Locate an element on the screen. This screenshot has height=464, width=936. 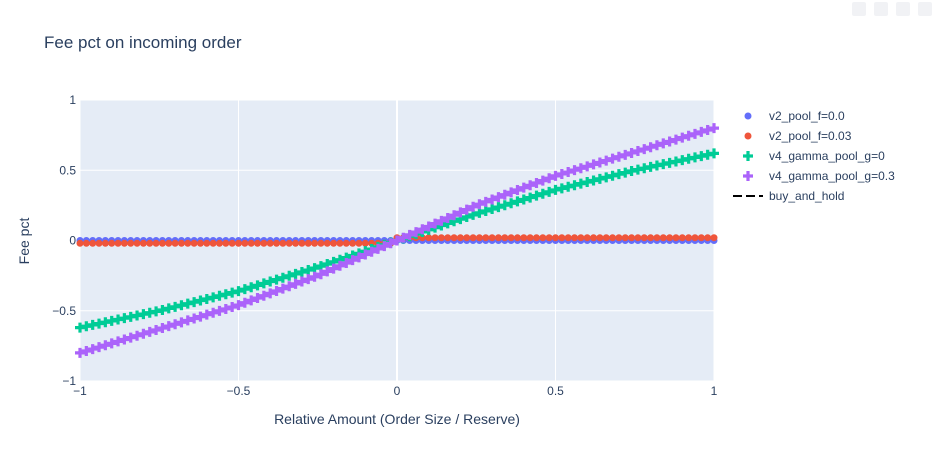
pan-icon is located at coordinates (903, 9).